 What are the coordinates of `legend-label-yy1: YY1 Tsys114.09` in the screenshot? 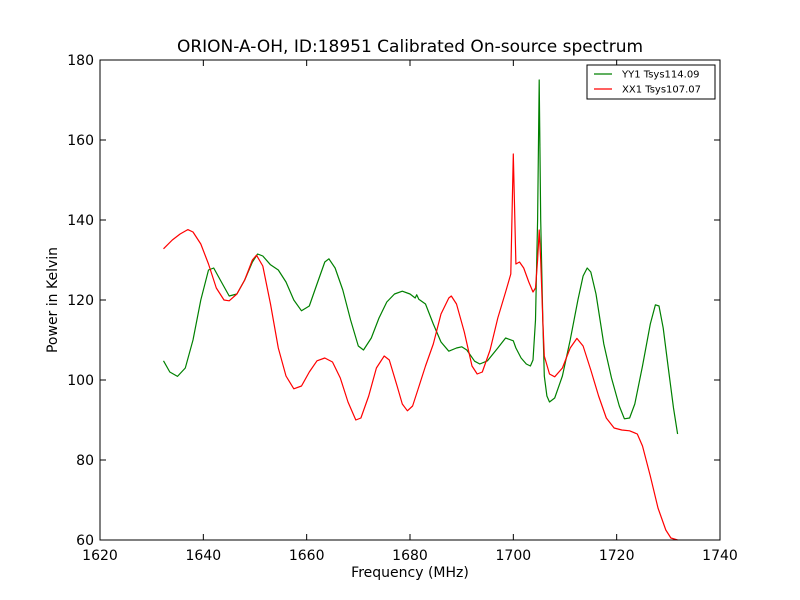 It's located at (660, 75).